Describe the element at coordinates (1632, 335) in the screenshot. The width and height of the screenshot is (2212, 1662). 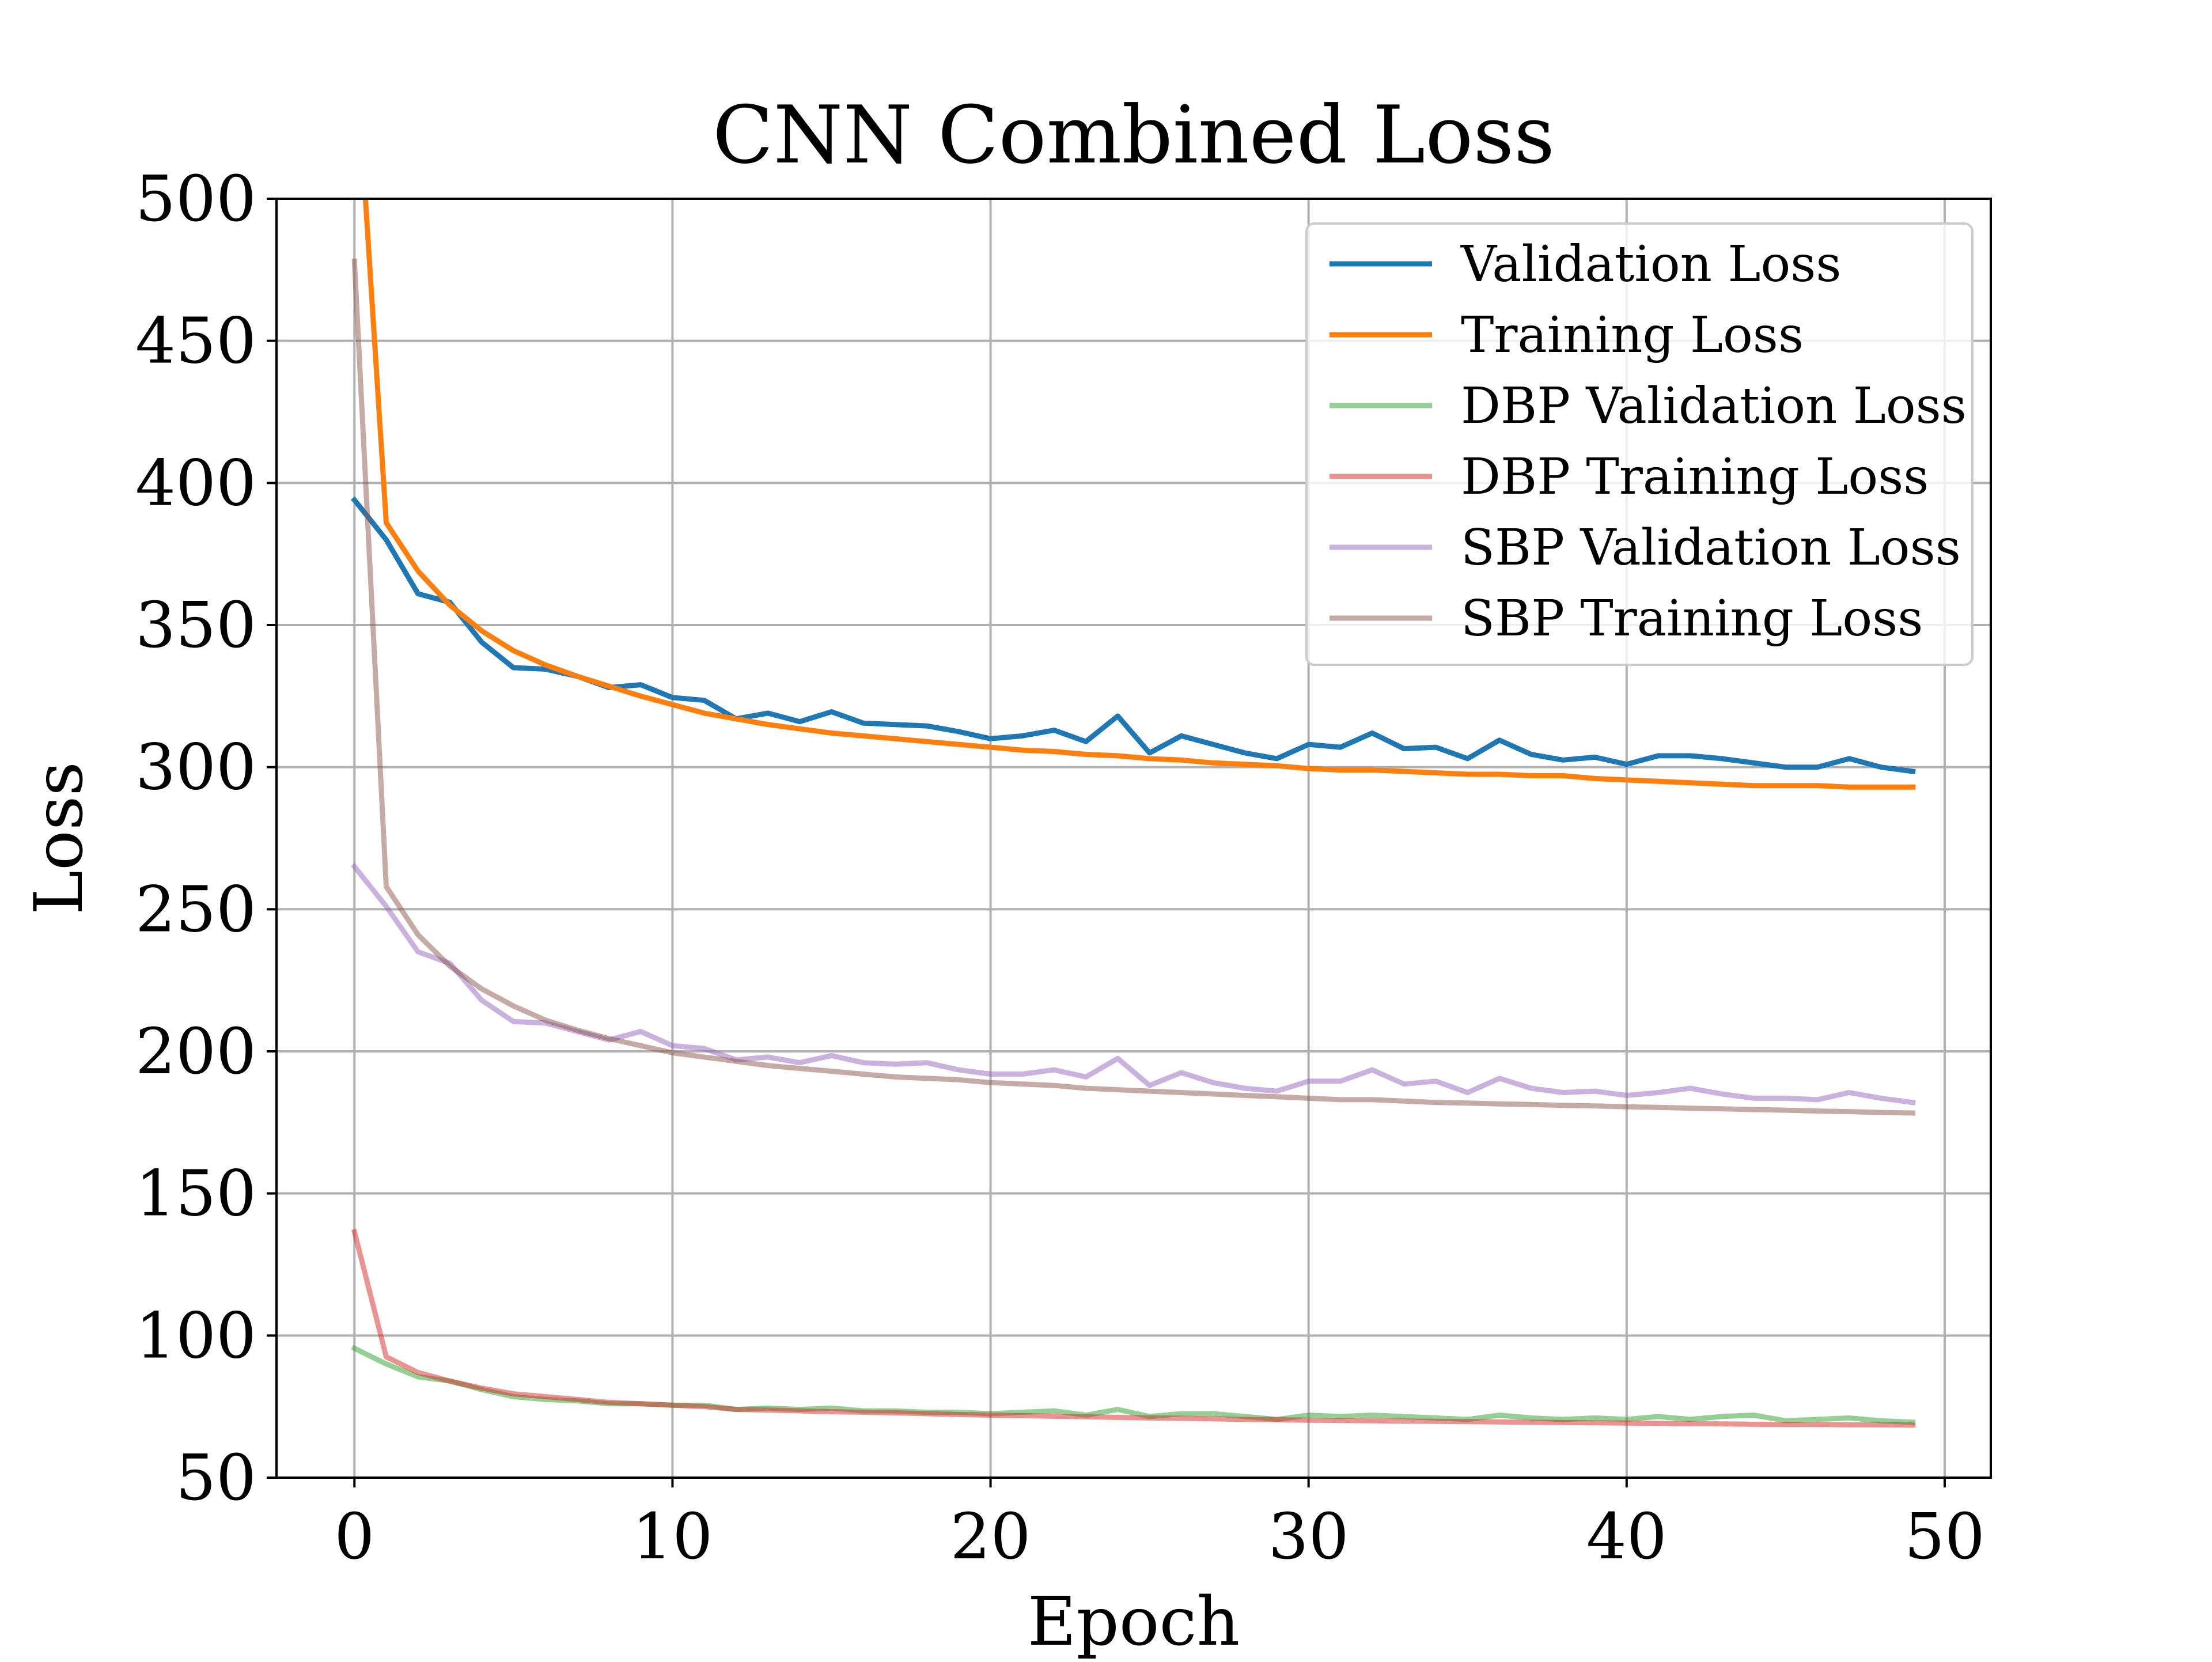
I see `legend-label-1: Training Loss` at that location.